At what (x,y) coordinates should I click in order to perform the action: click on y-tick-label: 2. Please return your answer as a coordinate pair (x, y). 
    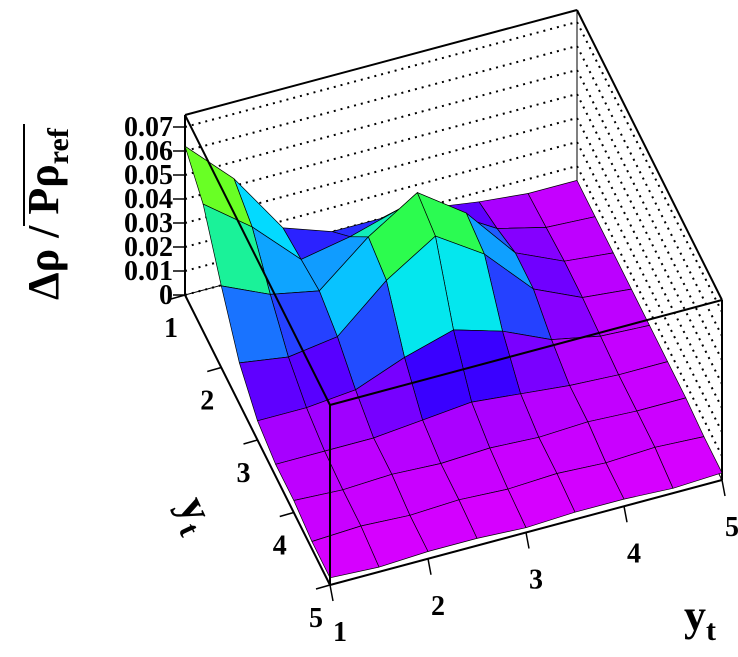
    Looking at the image, I should click on (207, 401).